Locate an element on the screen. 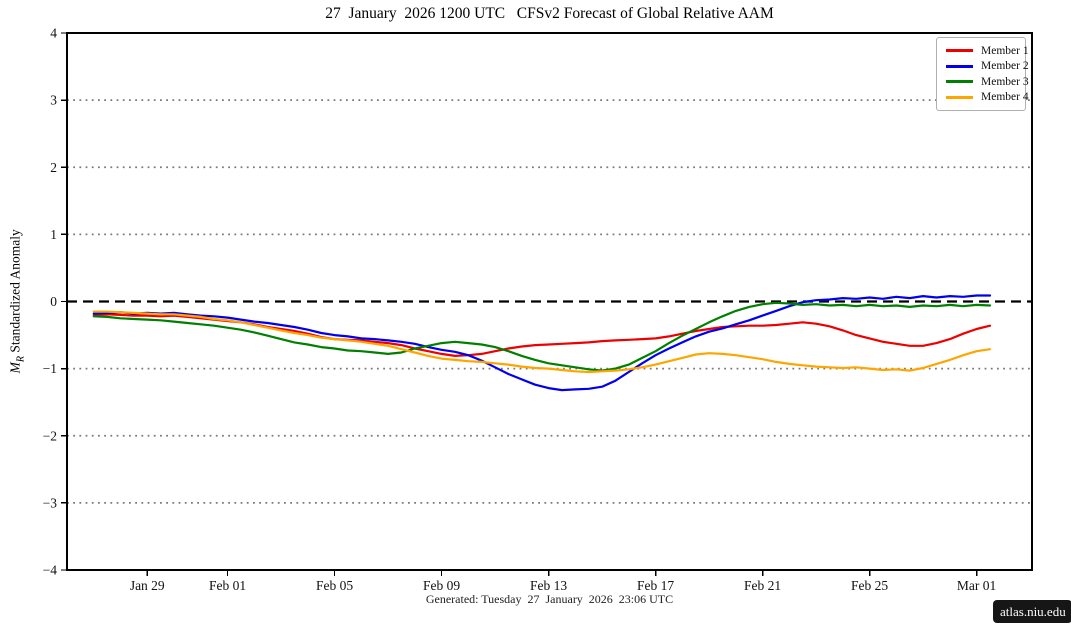 This screenshot has height=638, width=1071. y-tick-label-0: 0 is located at coordinates (53, 301).